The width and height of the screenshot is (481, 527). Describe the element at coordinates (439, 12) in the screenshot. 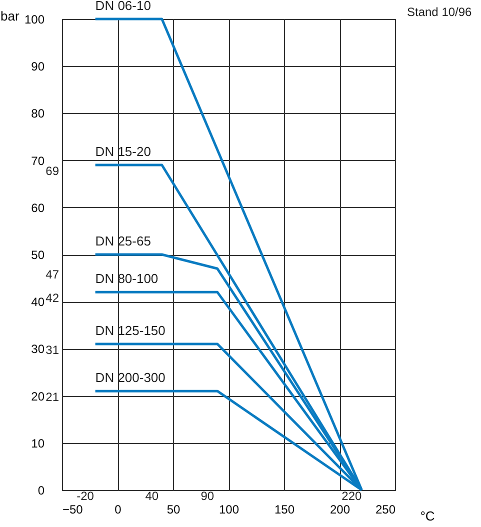

I see `text: Stand 10/96` at that location.